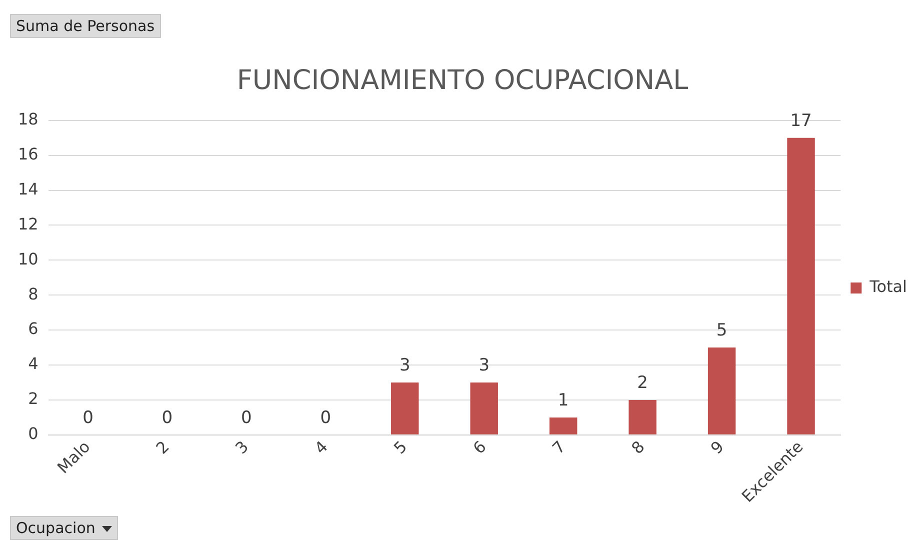  I want to click on x-tick-label: 2, so click(162, 447).